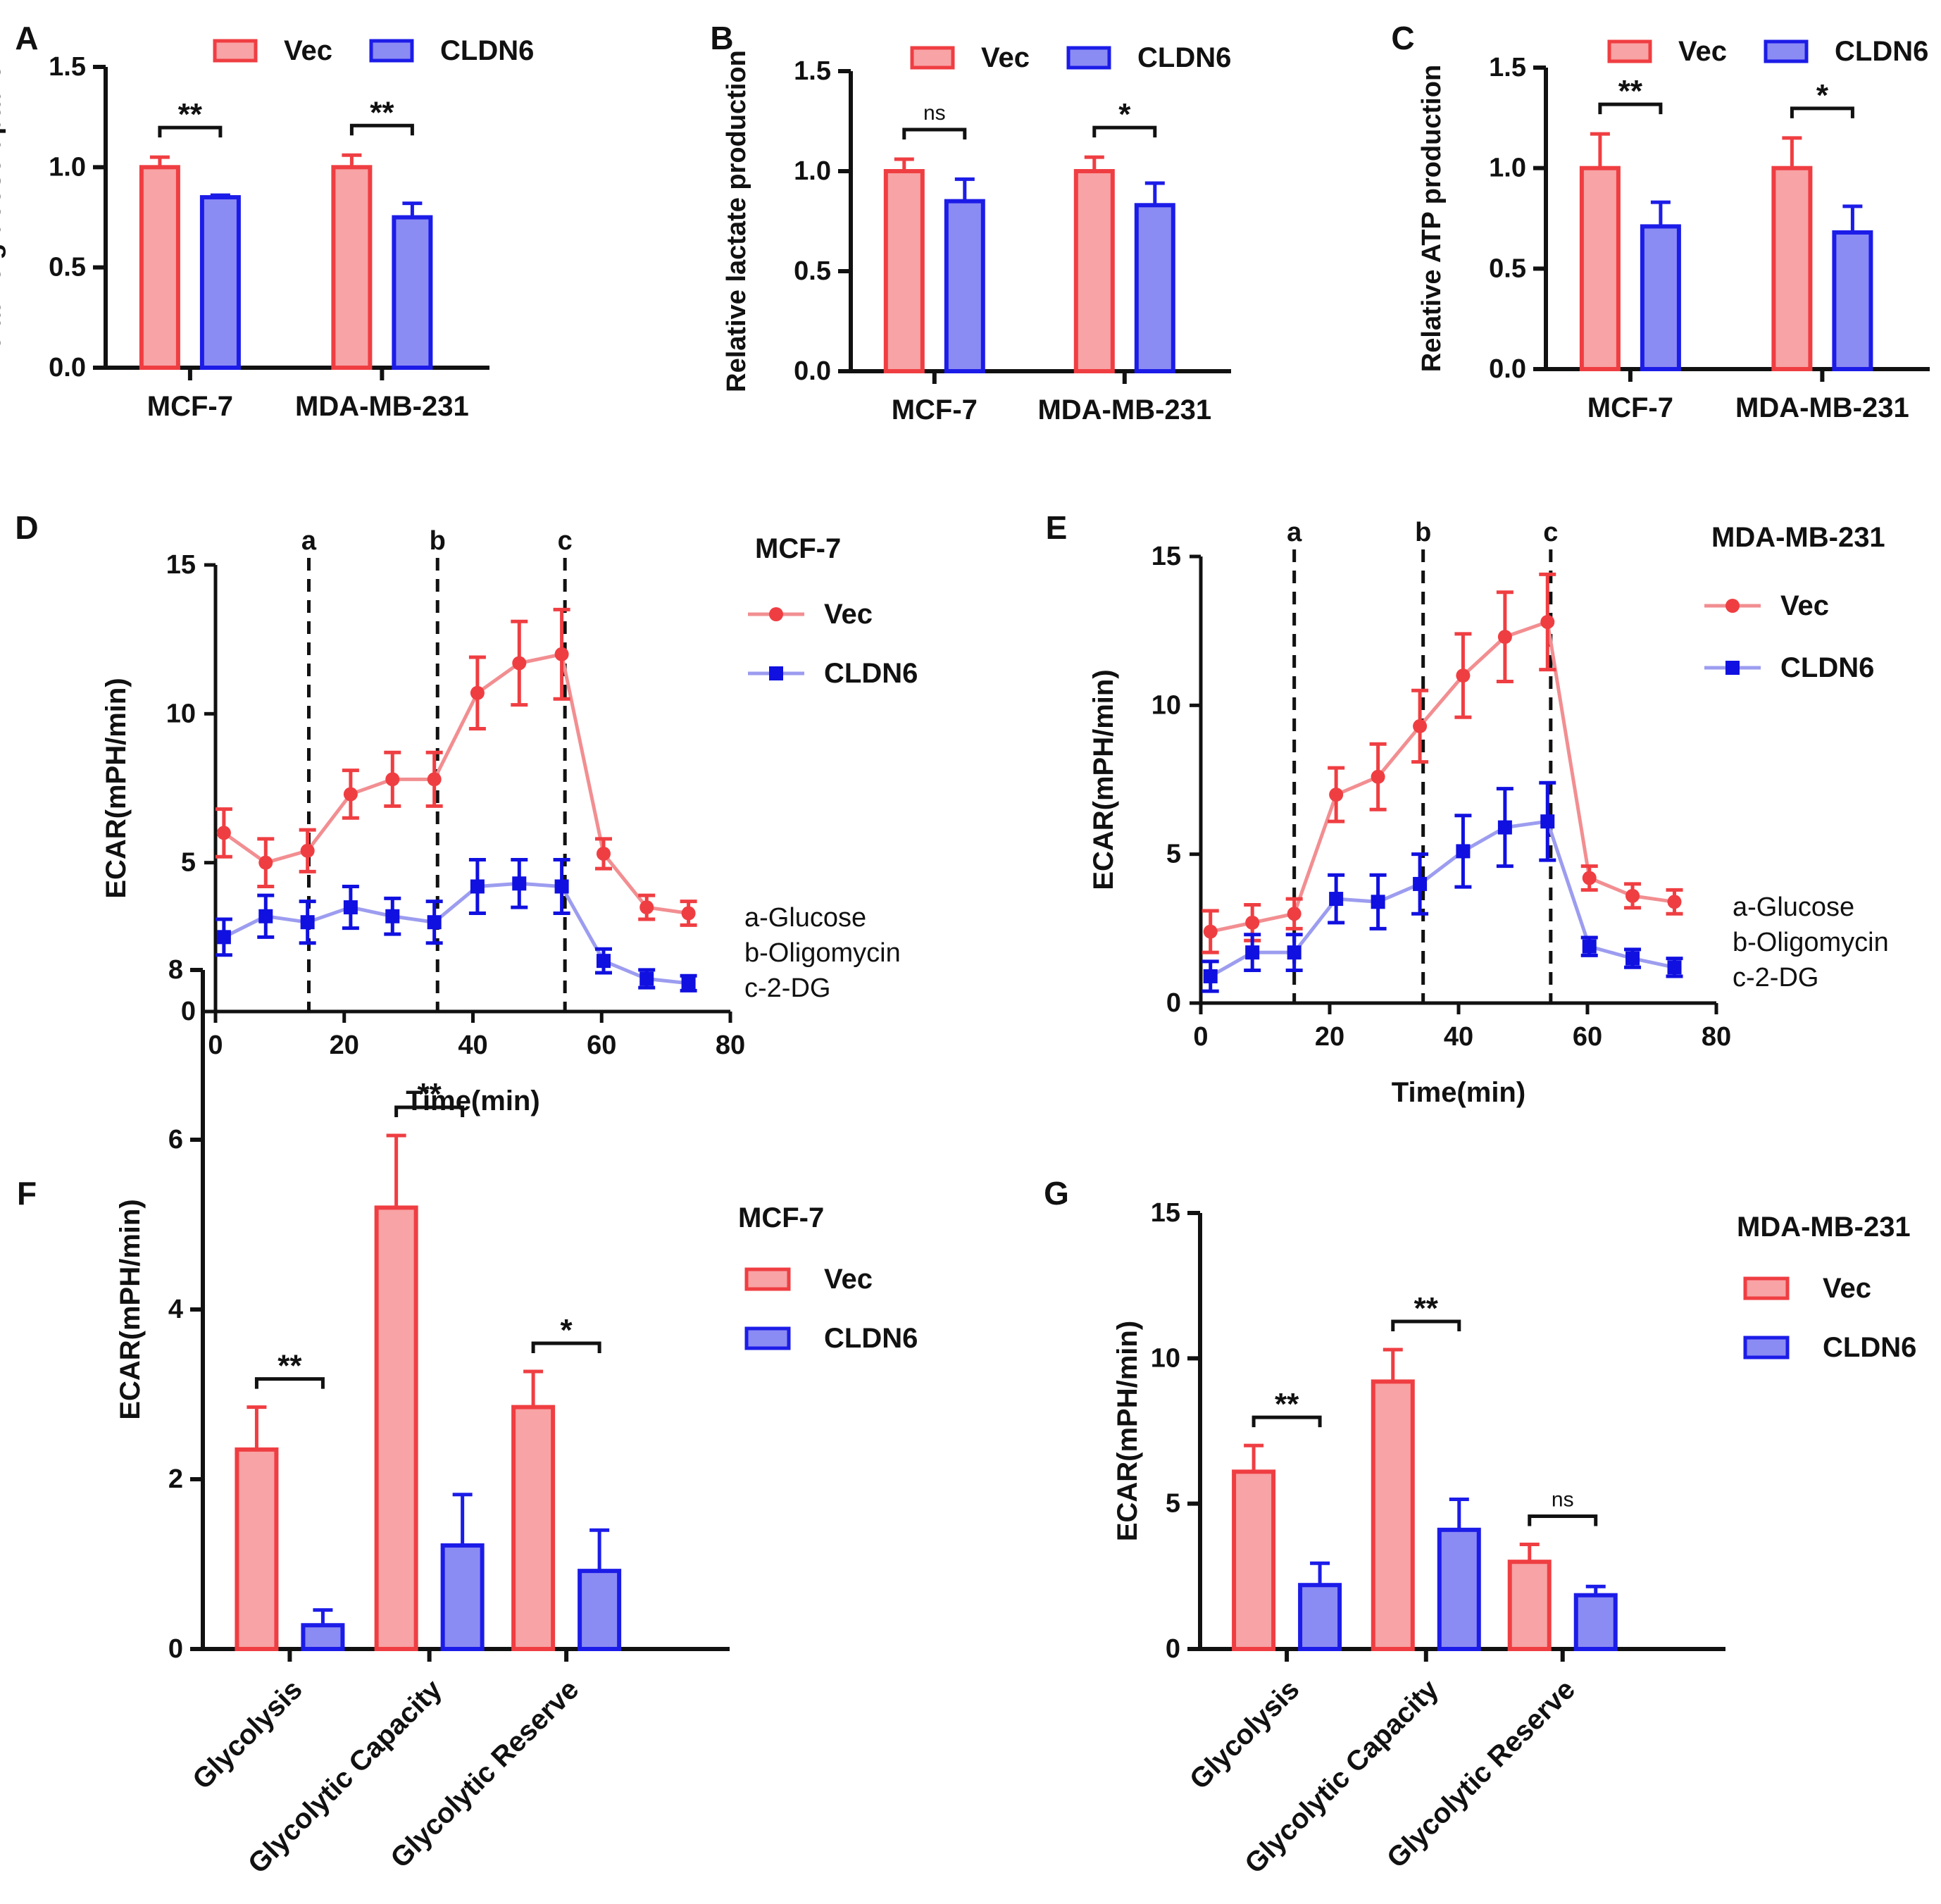  Describe the element at coordinates (1459, 1092) in the screenshot. I see `x-axis-label: Time(min)` at that location.